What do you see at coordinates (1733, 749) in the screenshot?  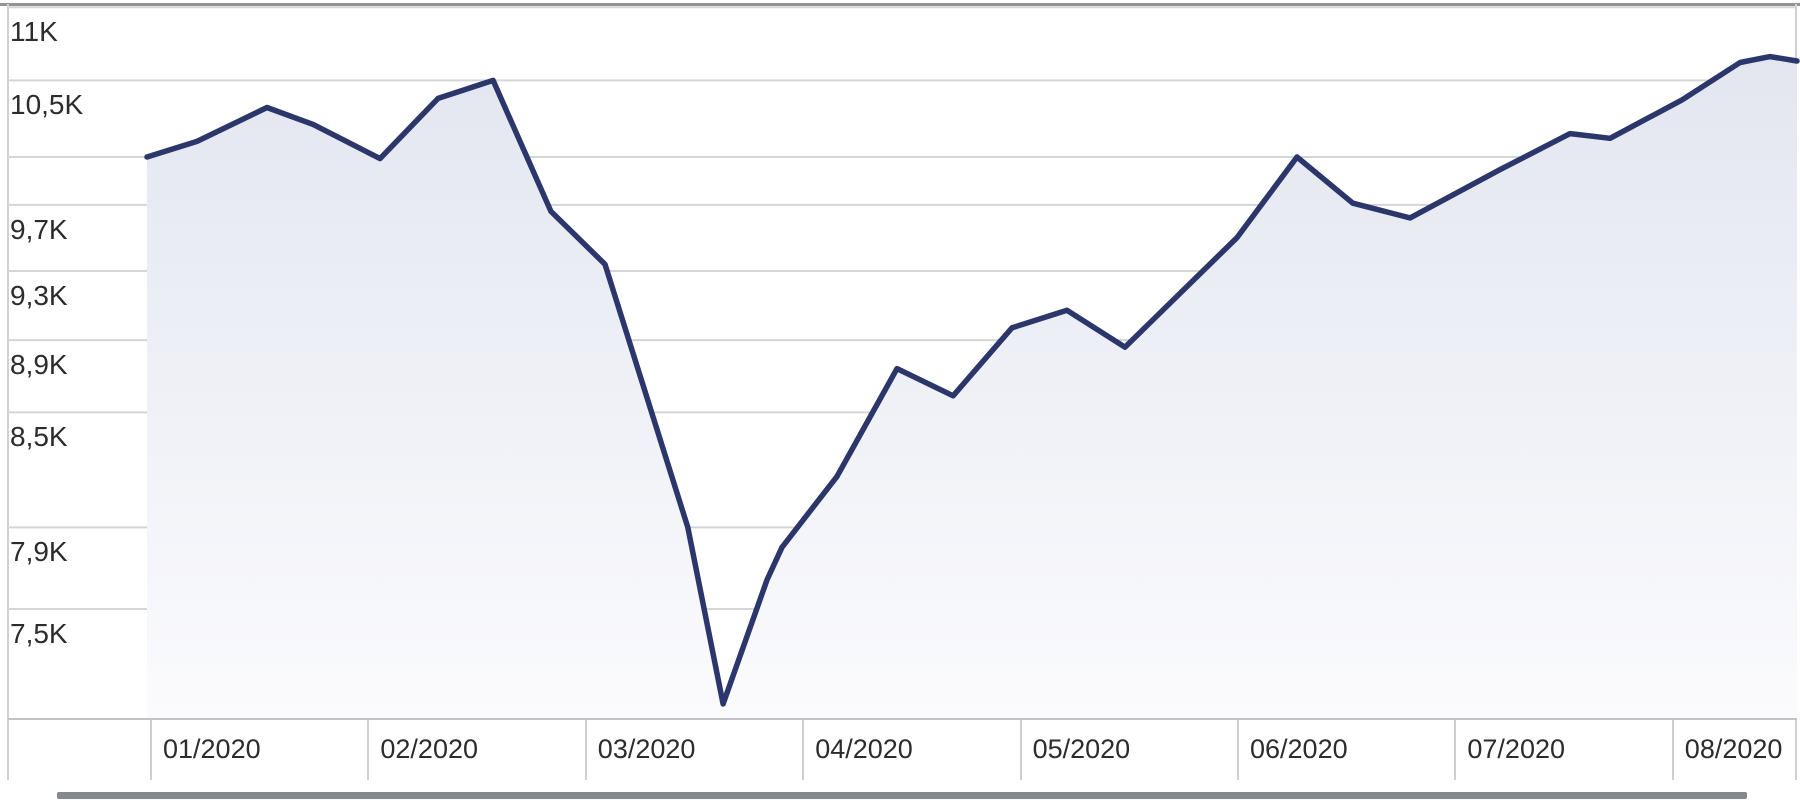 I see `x-axis-label: 08/2020` at bounding box center [1733, 749].